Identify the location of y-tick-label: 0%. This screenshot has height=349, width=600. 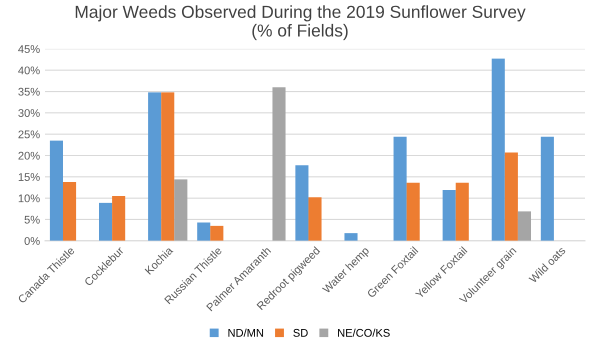
(32, 241).